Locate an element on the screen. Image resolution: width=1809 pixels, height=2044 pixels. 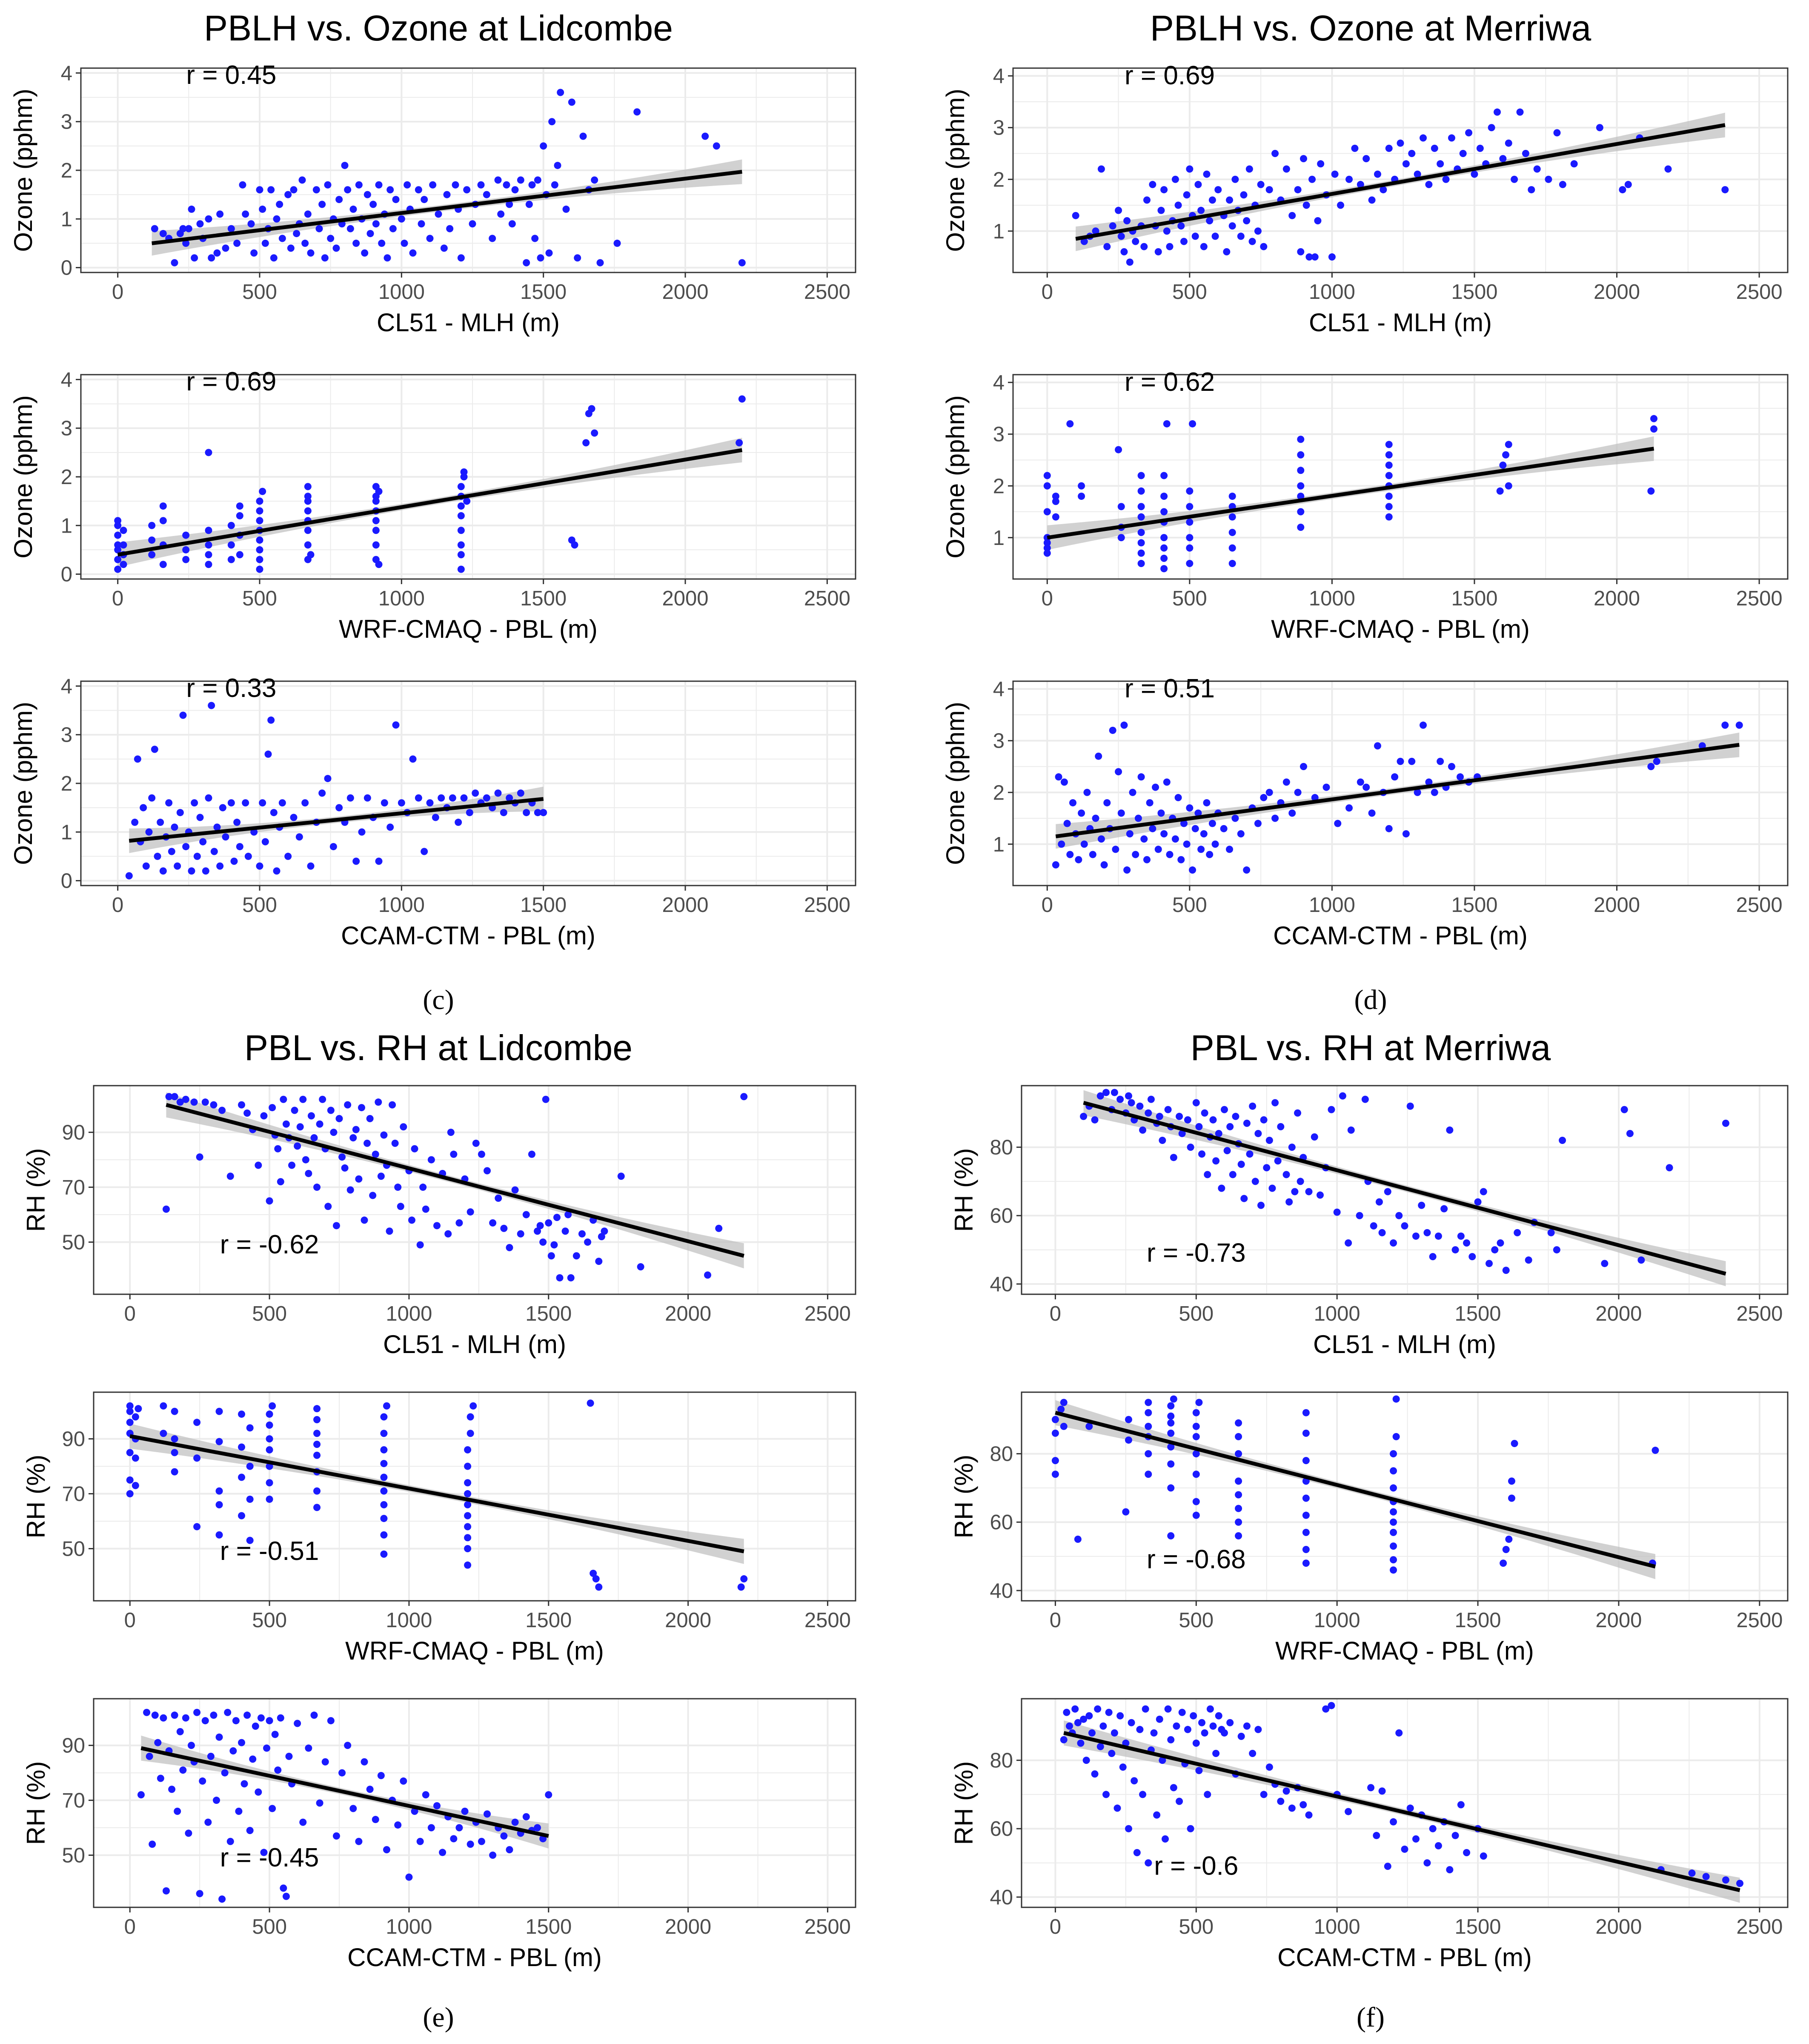
panel-label-d: (d) is located at coordinates (1371, 1000).